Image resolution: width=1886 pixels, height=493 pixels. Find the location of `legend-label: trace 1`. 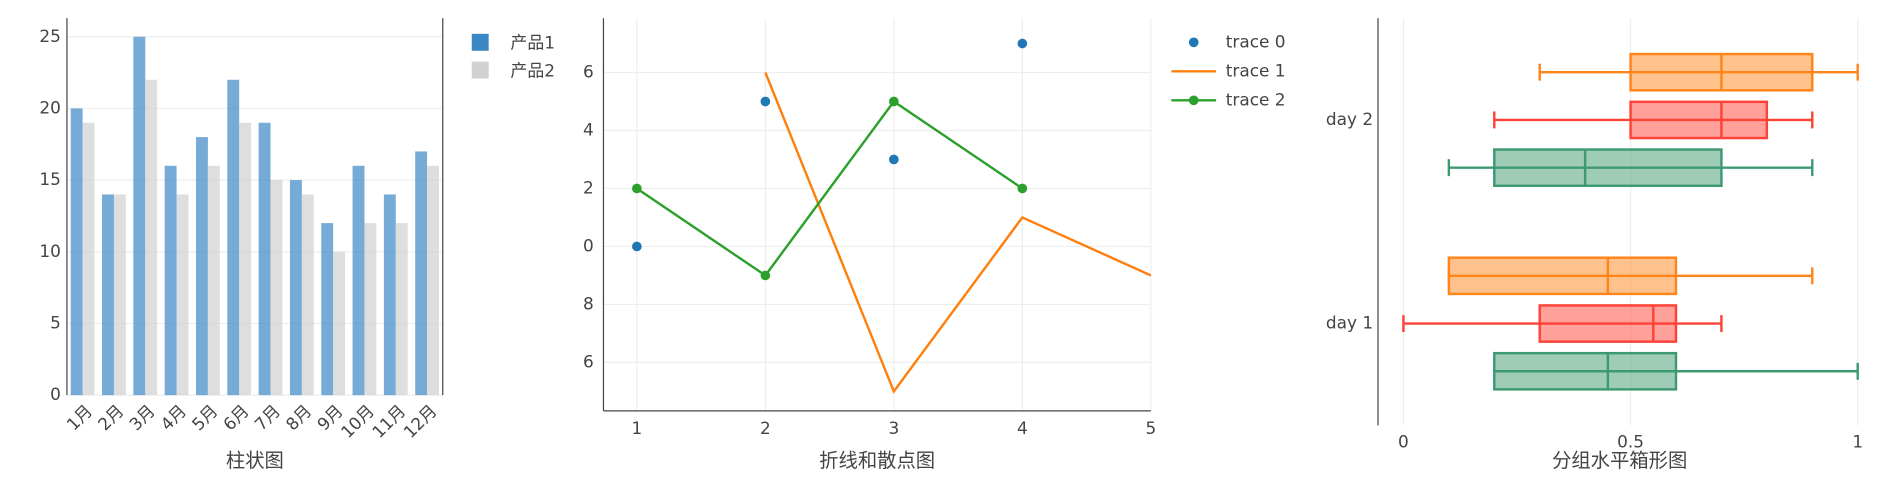

legend-label: trace 1 is located at coordinates (1256, 70).